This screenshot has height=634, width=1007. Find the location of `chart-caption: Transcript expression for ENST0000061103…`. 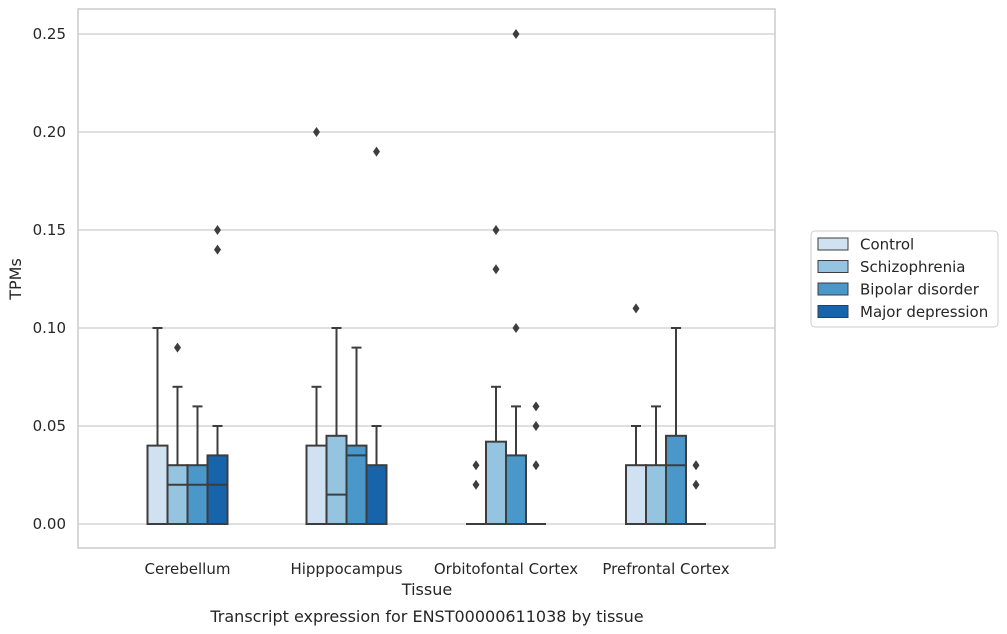

chart-caption: Transcript expression for ENST0000061103… is located at coordinates (426, 616).